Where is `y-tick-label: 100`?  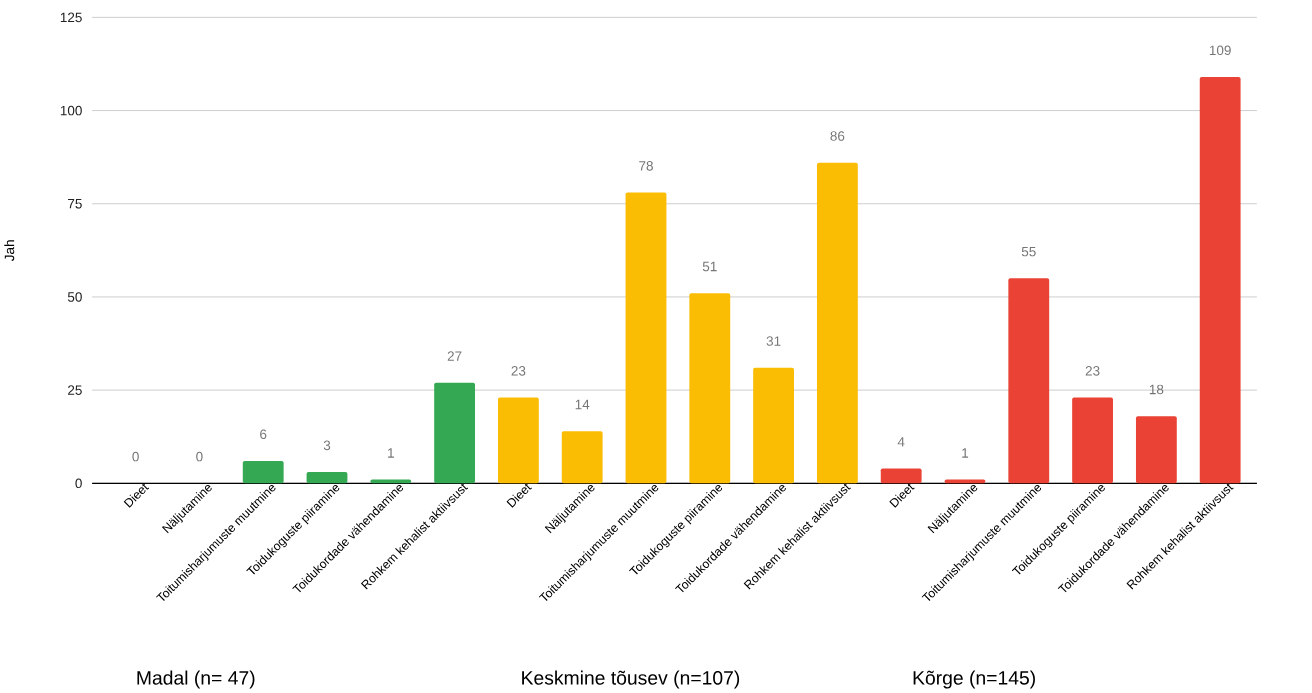 y-tick-label: 100 is located at coordinates (71, 110).